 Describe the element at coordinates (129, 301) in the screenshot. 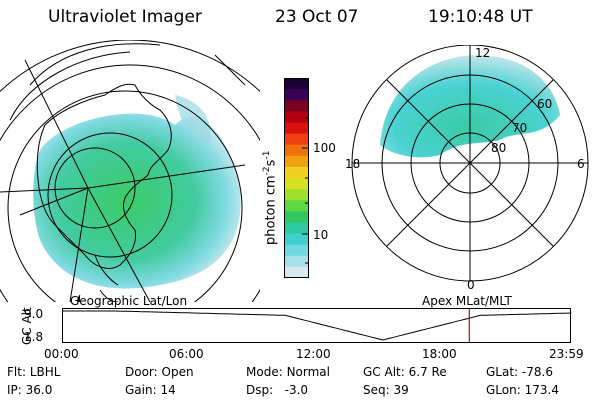

I see `geographic-panel-label: Geographic Lat/Lon` at that location.